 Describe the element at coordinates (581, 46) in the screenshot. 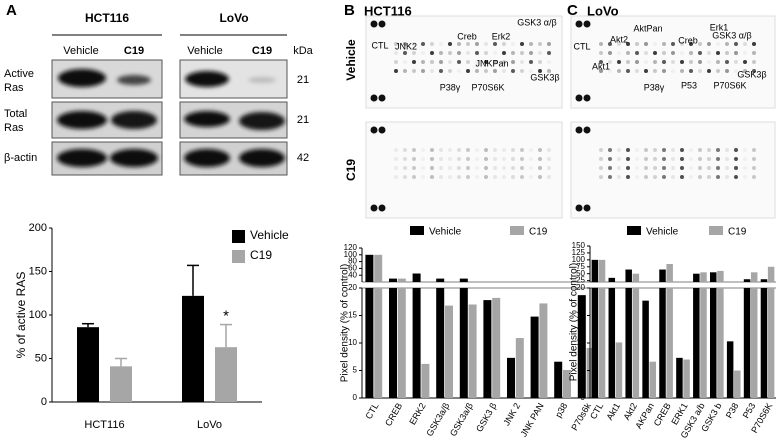

I see `spot-label: CTL` at that location.